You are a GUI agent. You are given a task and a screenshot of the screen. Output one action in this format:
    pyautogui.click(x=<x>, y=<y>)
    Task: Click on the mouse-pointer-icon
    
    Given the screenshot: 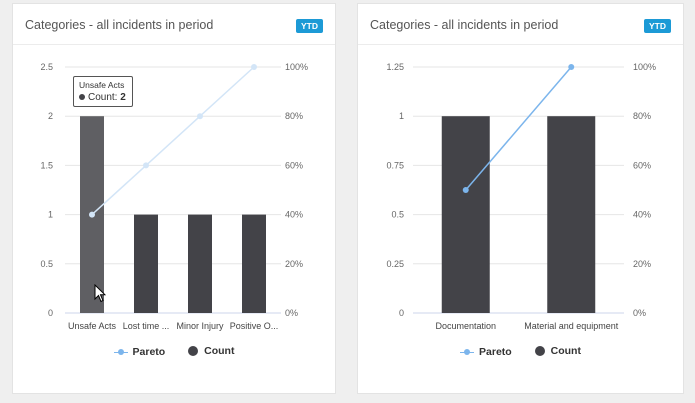 What is the action you would take?
    pyautogui.click(x=100, y=293)
    